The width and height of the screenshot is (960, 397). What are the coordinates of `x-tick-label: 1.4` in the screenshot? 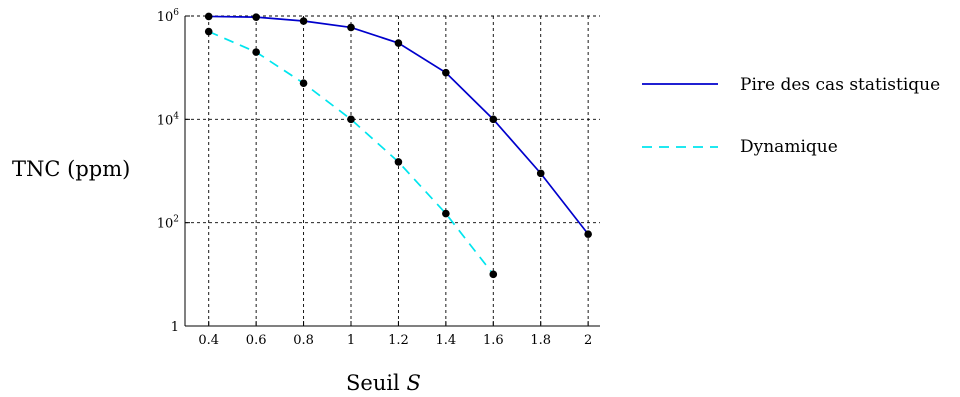 It's located at (446, 340).